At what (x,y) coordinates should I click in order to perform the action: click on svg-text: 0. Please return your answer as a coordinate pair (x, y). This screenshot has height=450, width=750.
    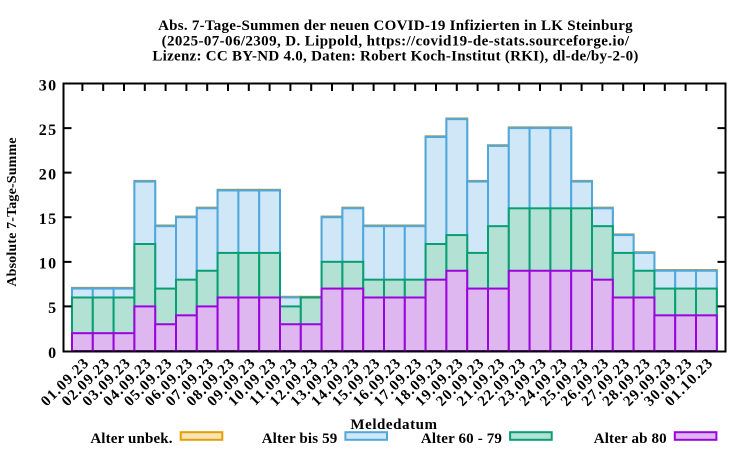
    Looking at the image, I should click on (52, 353).